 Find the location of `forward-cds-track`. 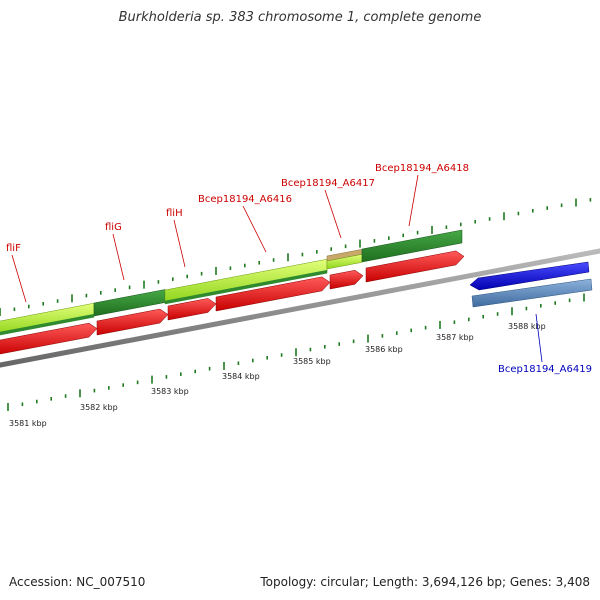

forward-cds-track is located at coordinates (232, 302).